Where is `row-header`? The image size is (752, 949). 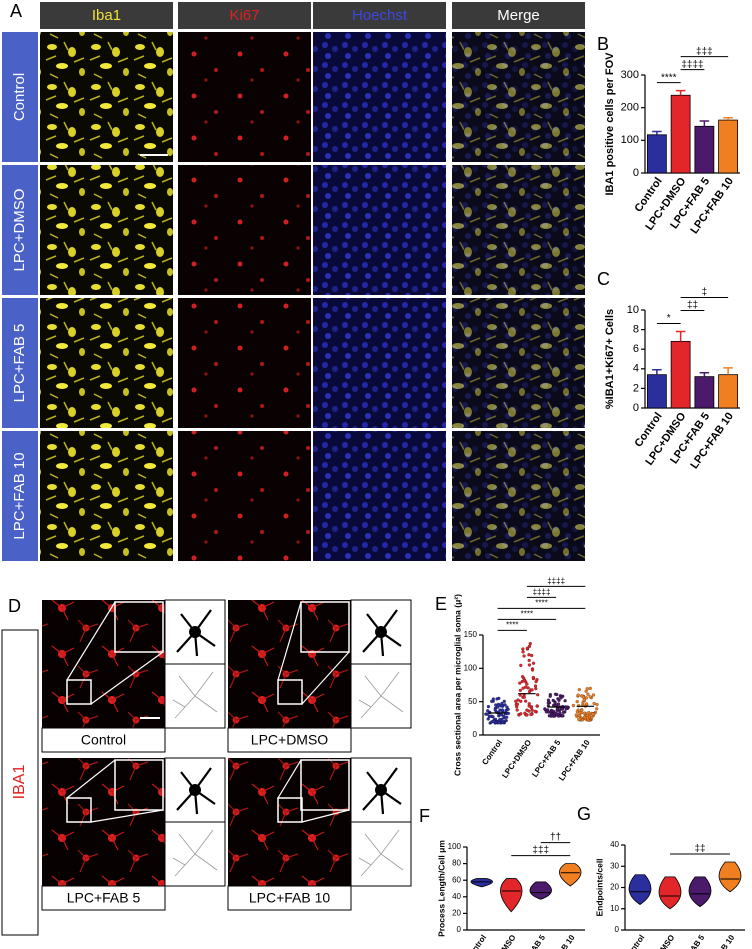 row-header is located at coordinates (20, 363).